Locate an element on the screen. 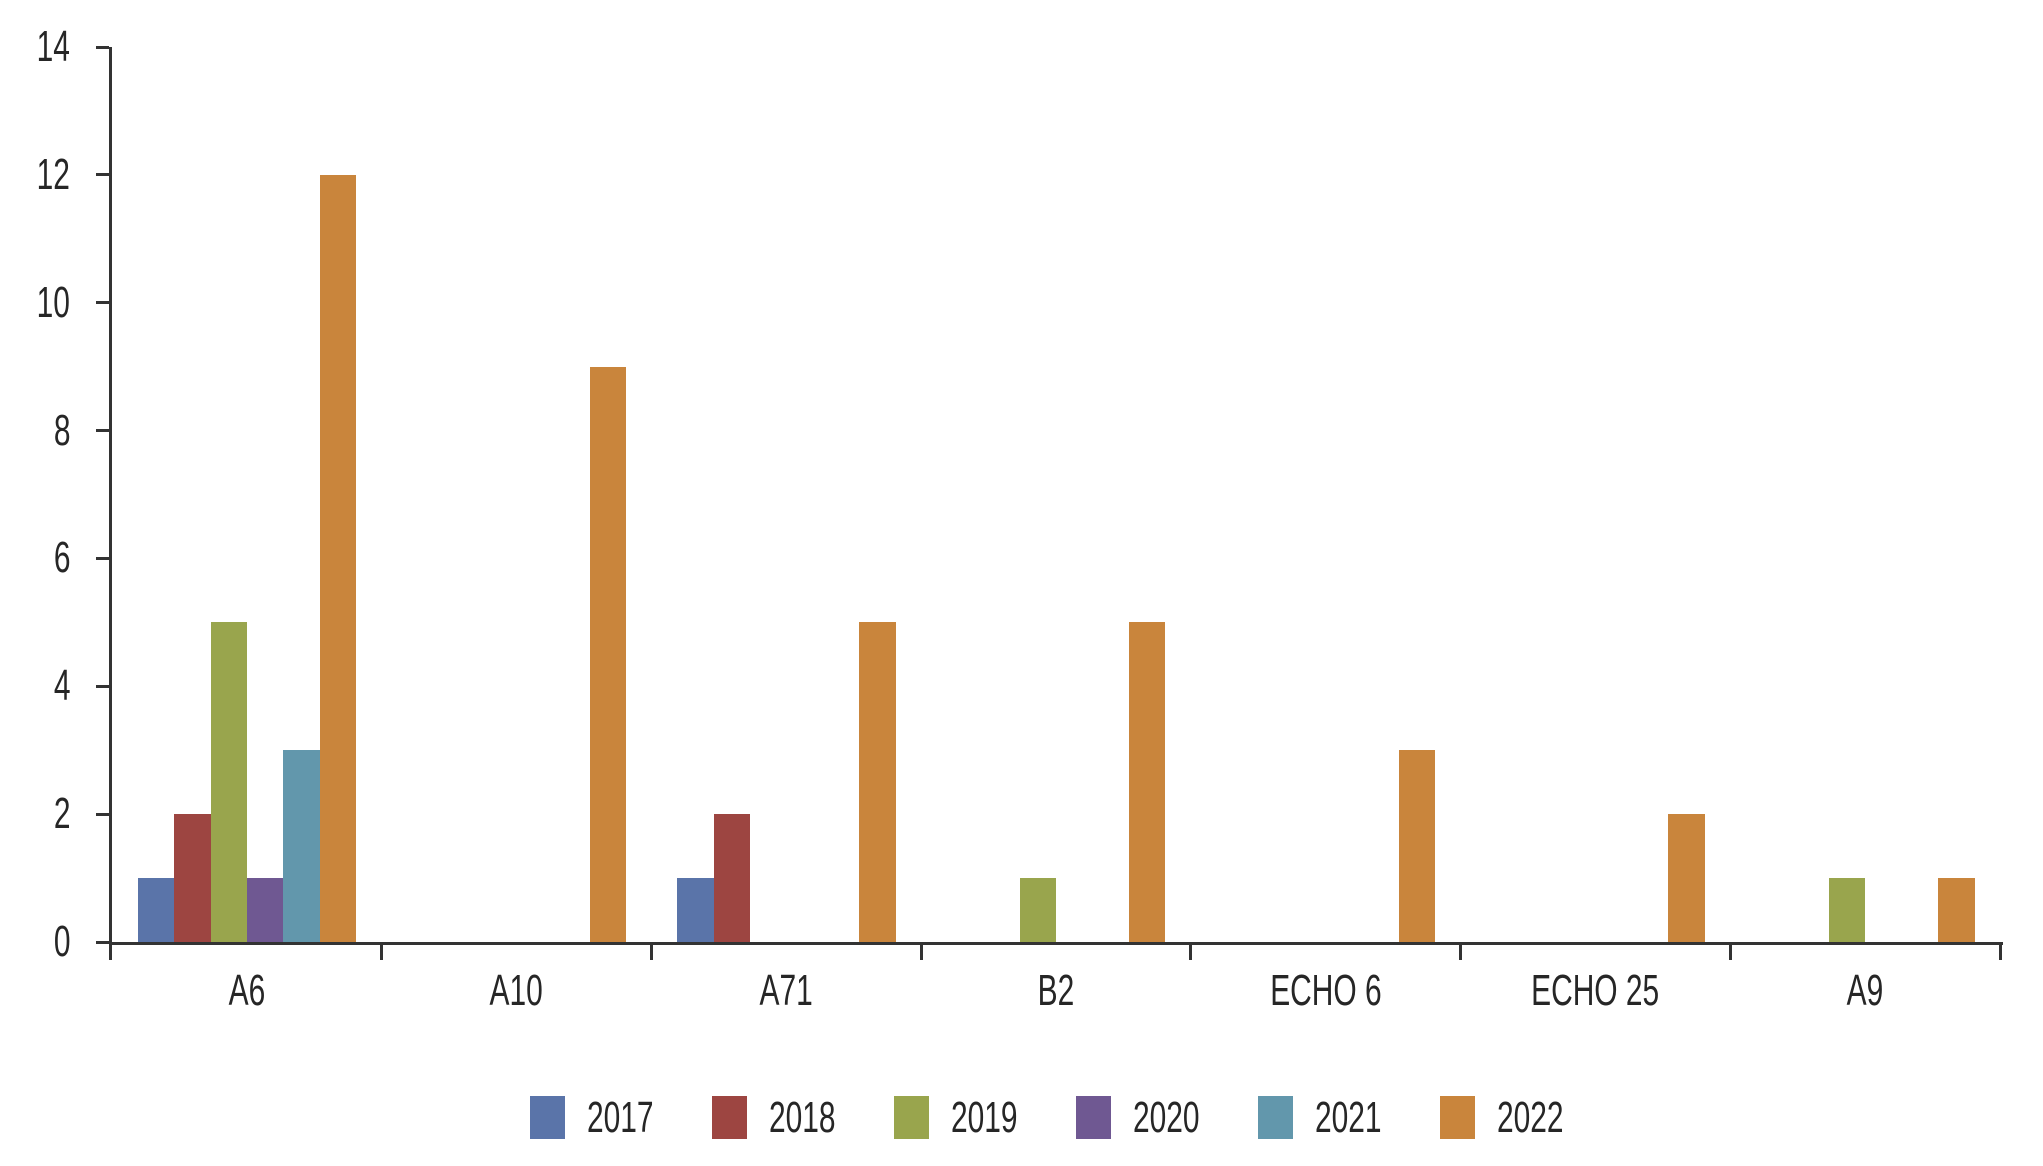  legend-label-2022: 2022 is located at coordinates (1546, 1118).